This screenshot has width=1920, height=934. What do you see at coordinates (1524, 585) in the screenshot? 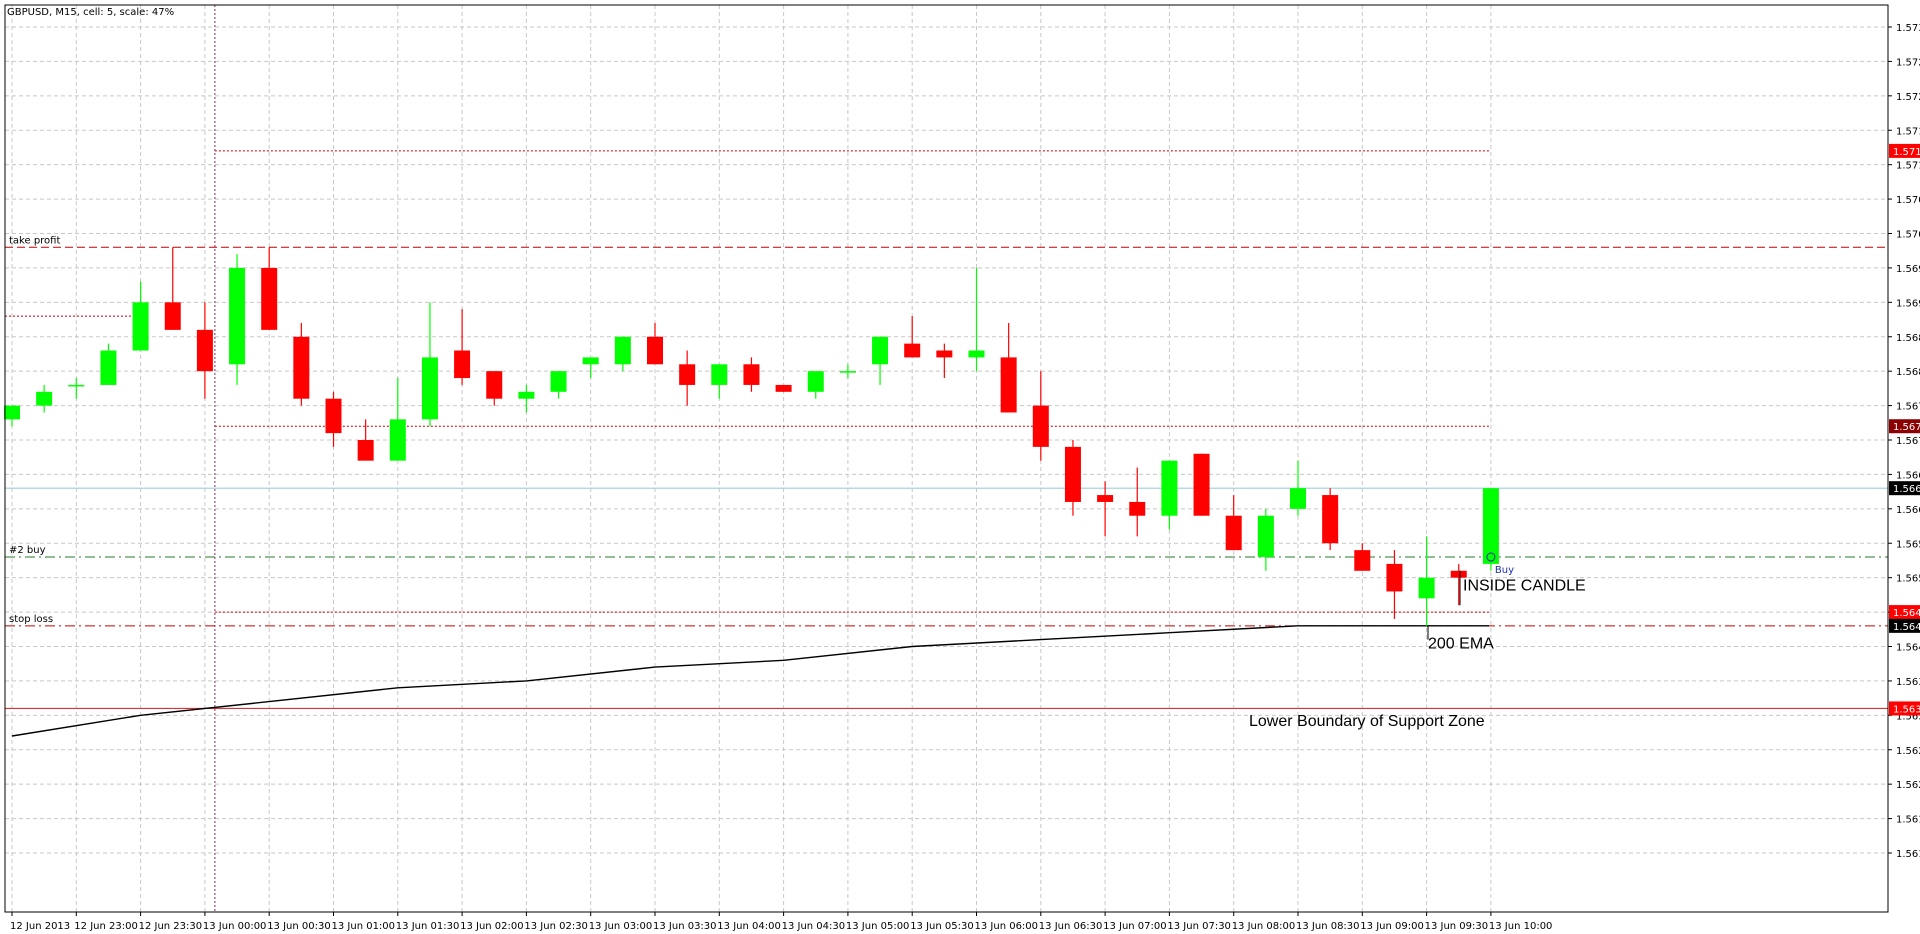
I see `inside-candle-annotation: INSIDE CANDLE` at bounding box center [1524, 585].